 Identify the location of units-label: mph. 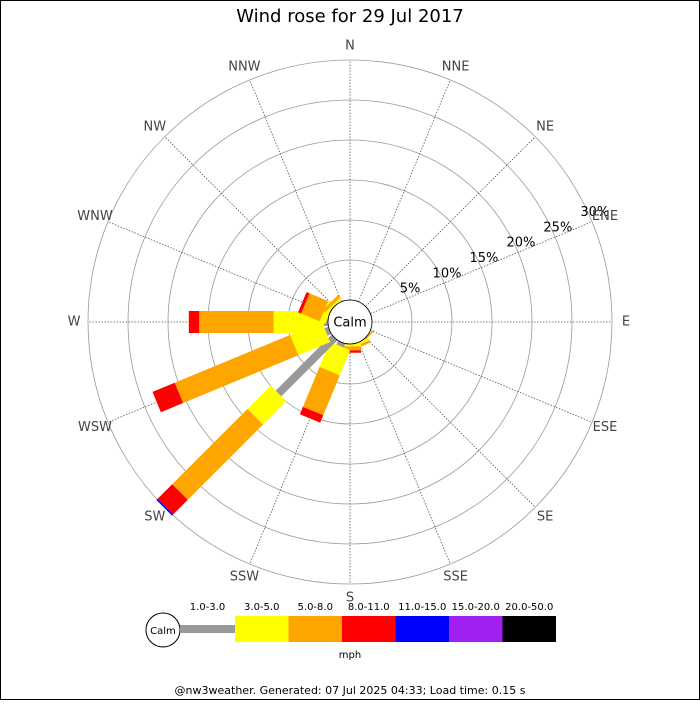
(350, 655).